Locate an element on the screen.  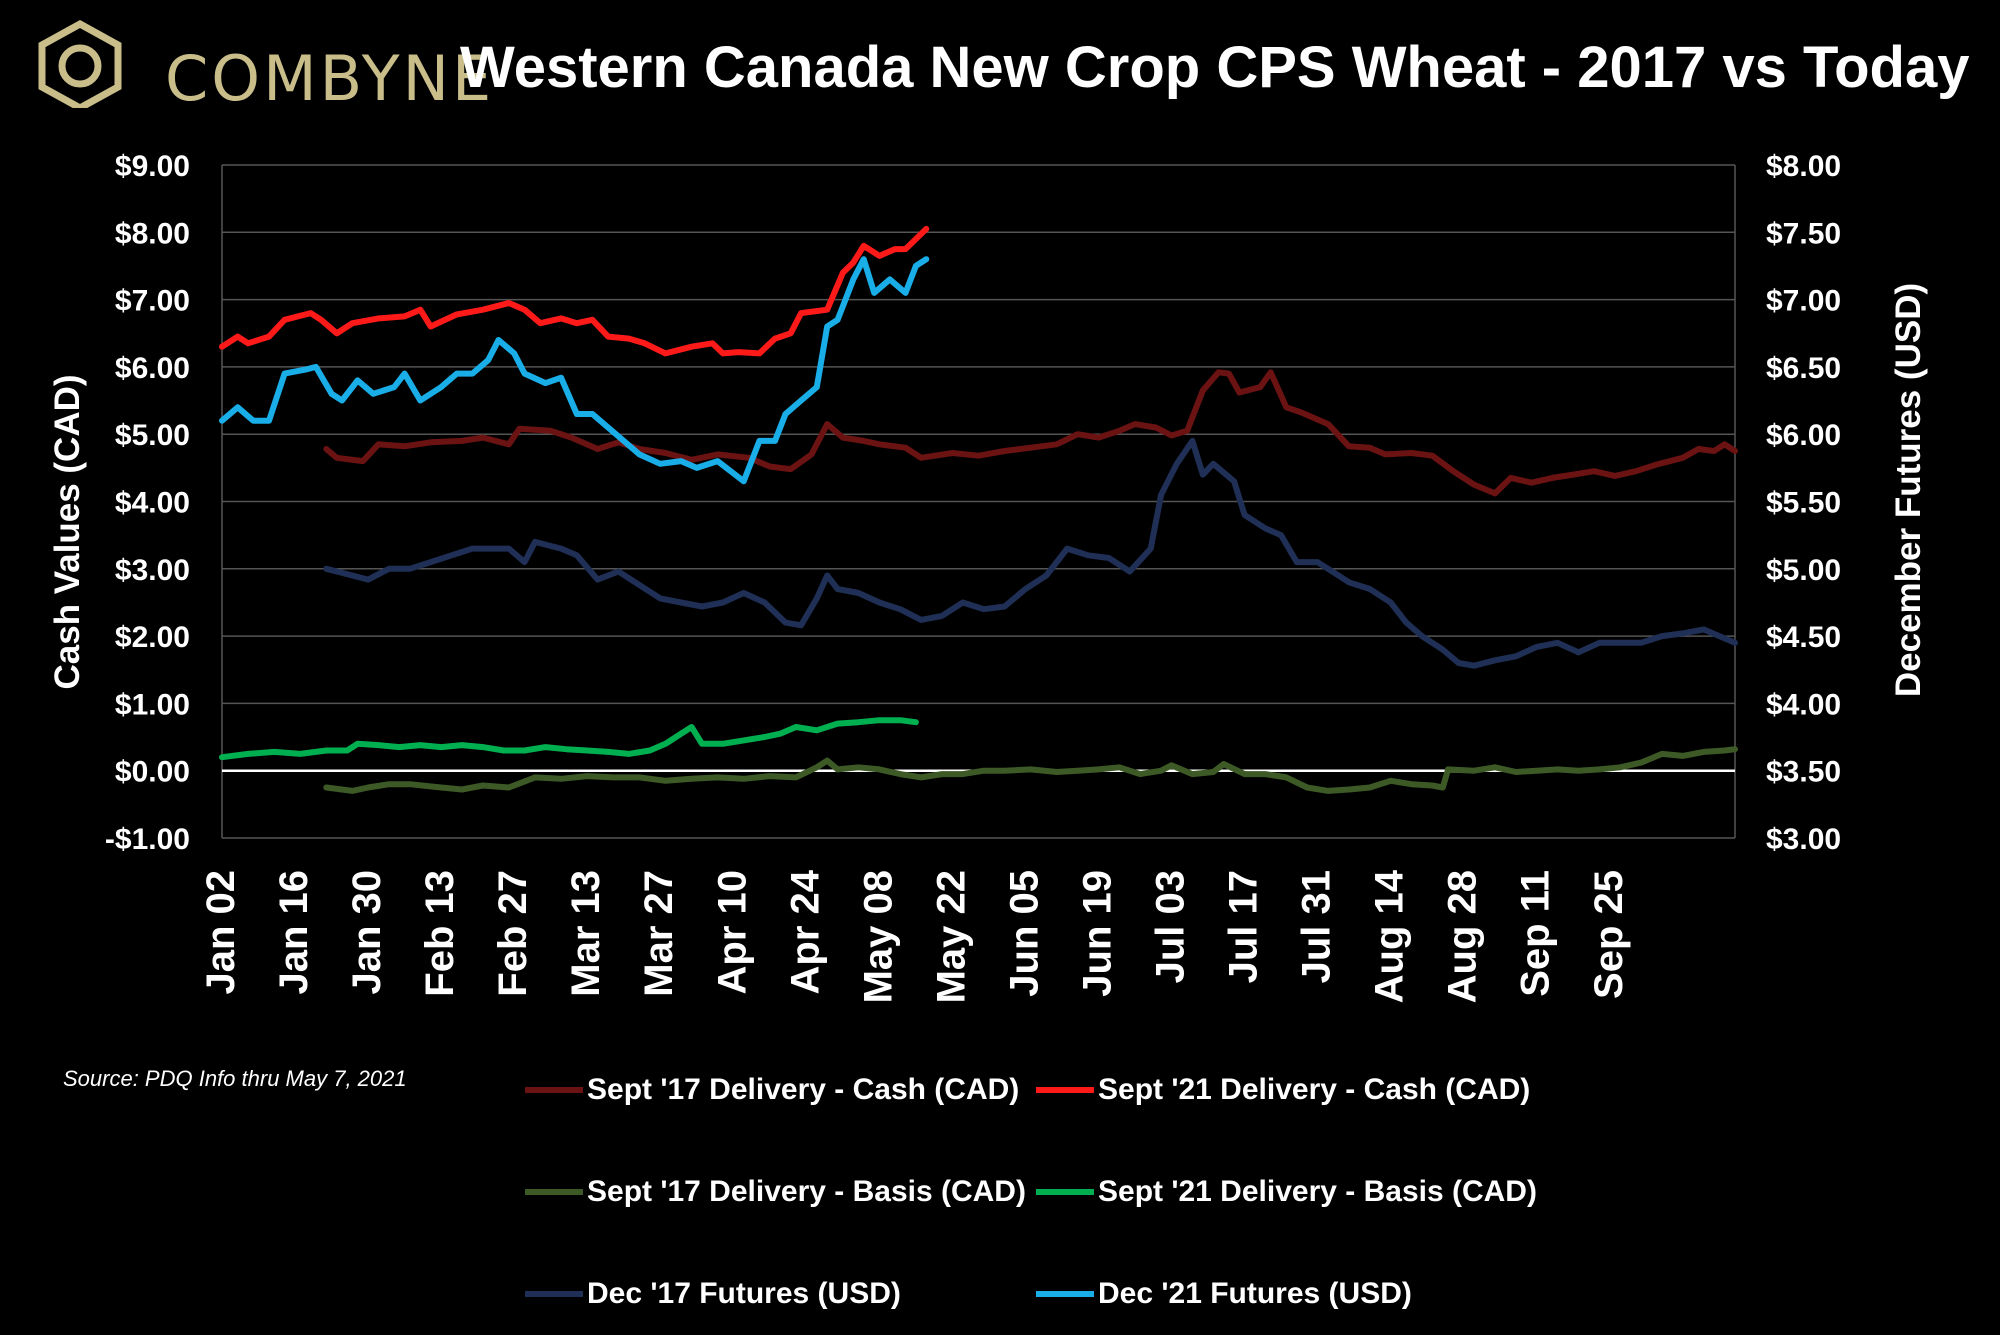
y-tick-label: $8.00 is located at coordinates (152, 233).